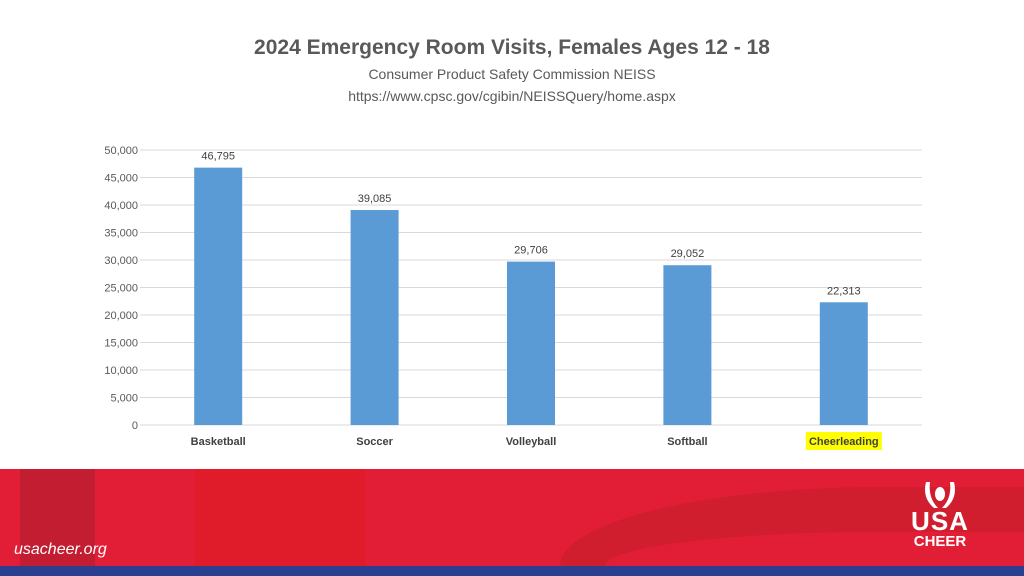 This screenshot has height=576, width=1024. Describe the element at coordinates (121, 151) in the screenshot. I see `y-tick-label: 50,000` at that location.